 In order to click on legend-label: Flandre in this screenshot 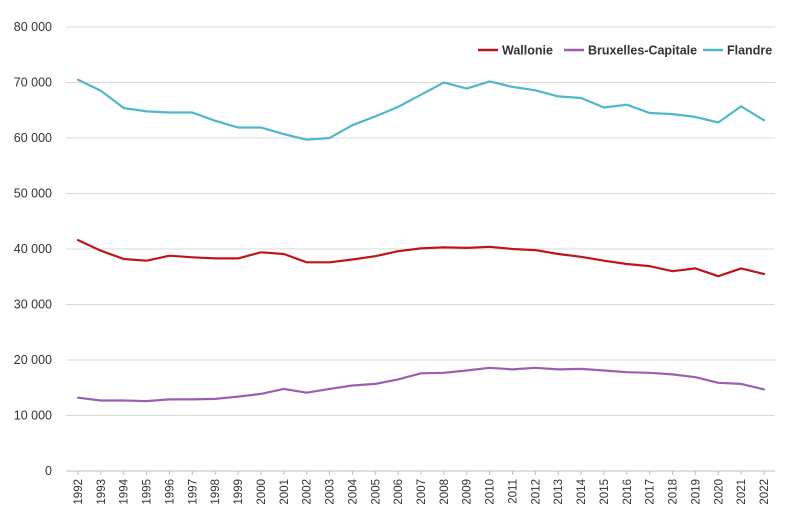, I will do `click(749, 51)`.